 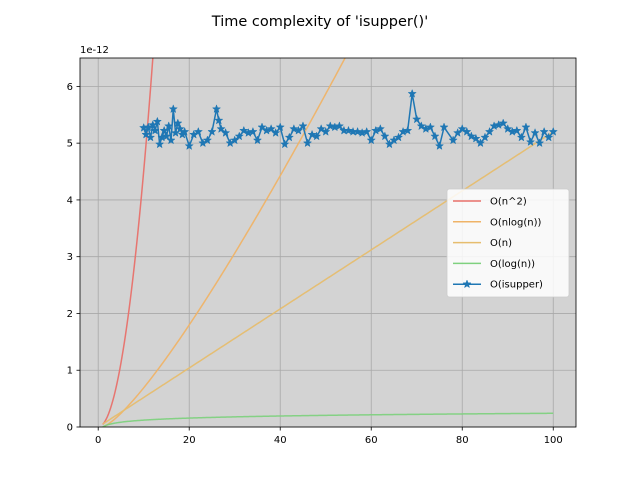 I want to click on y-tick-label: 2, so click(x=70, y=314).